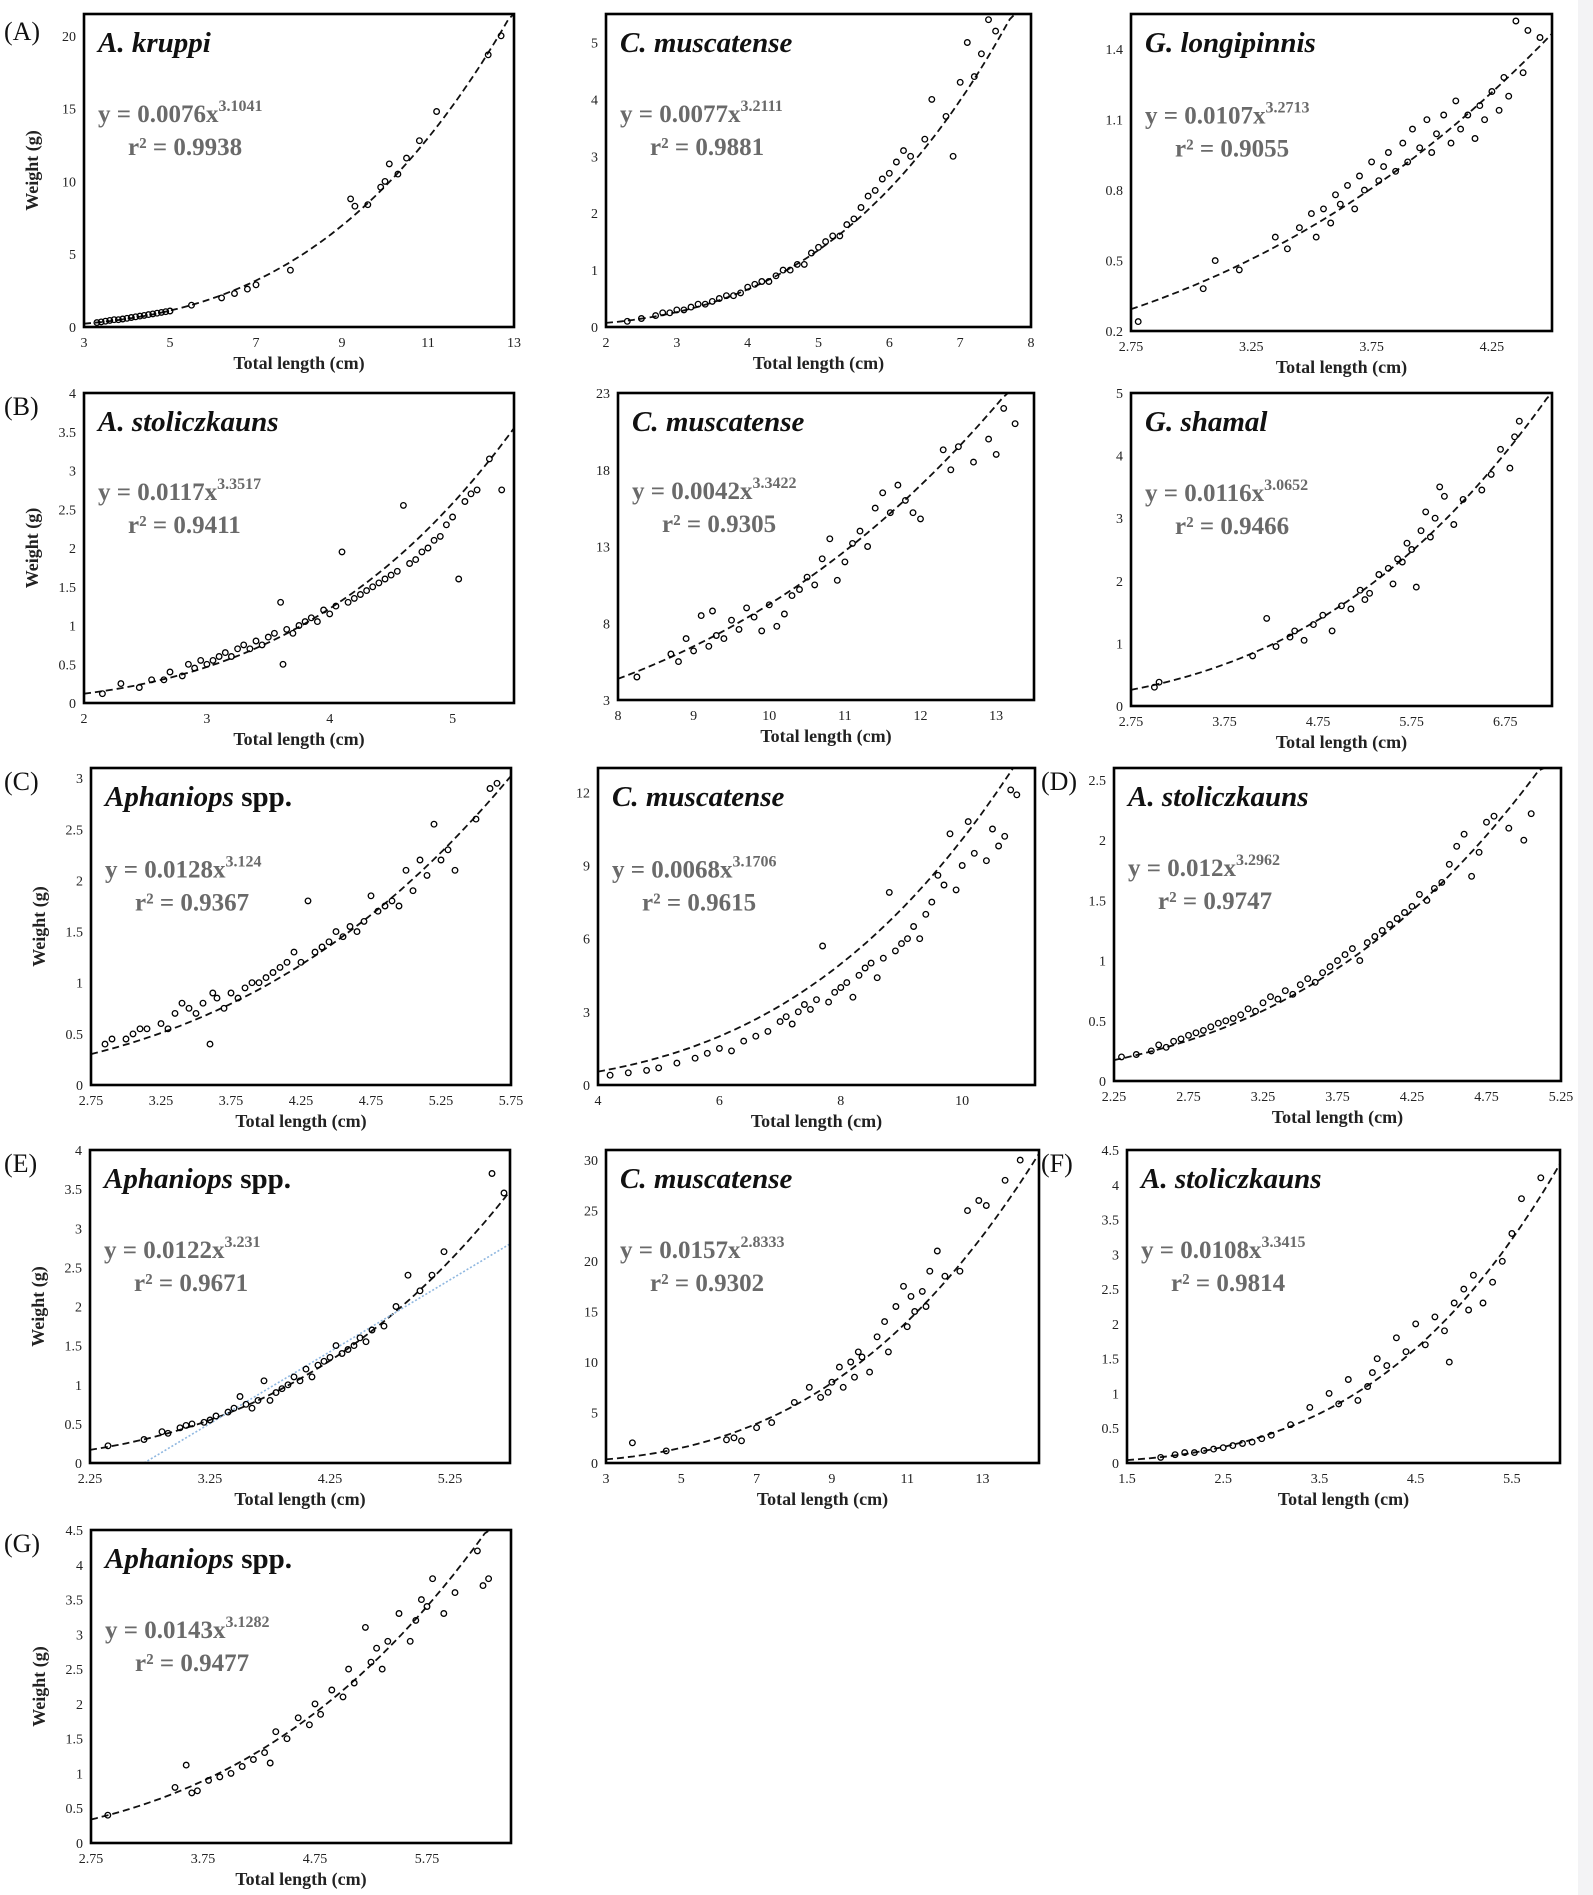 This screenshot has height=1895, width=1593. What do you see at coordinates (191, 1283) in the screenshot?
I see `r-squared: r² = 0.9671` at bounding box center [191, 1283].